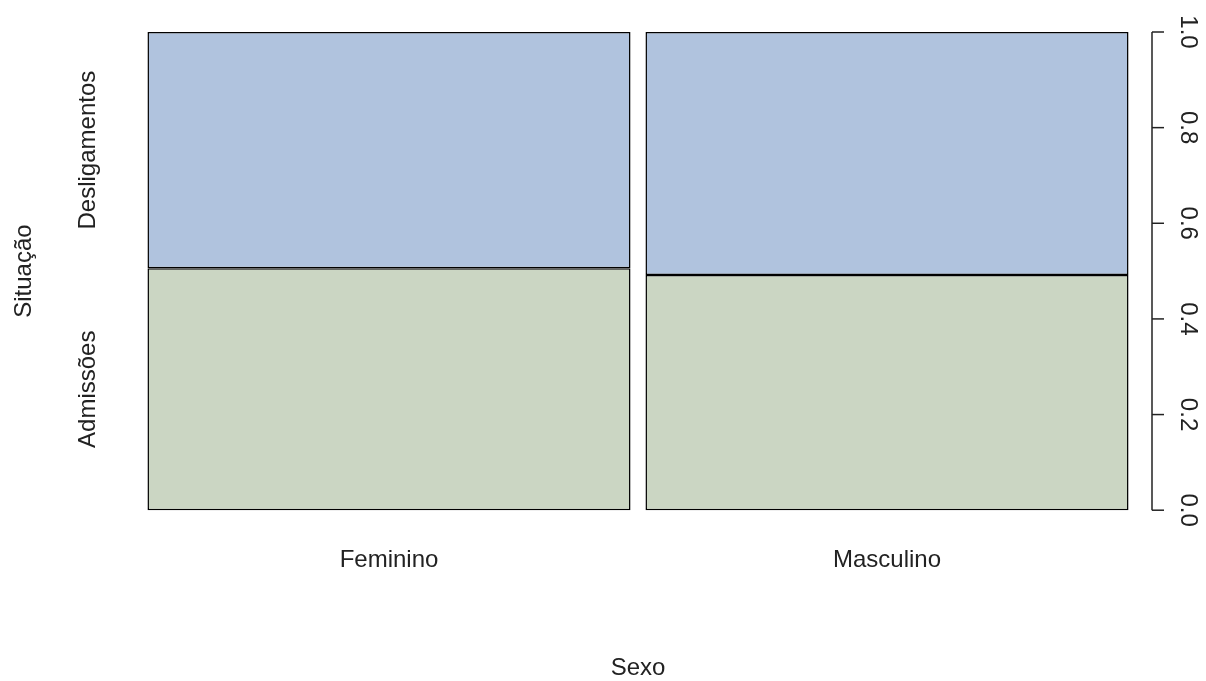 The width and height of the screenshot is (1206, 681). I want to click on y-tick-label: 1.0, so click(1190, 32).